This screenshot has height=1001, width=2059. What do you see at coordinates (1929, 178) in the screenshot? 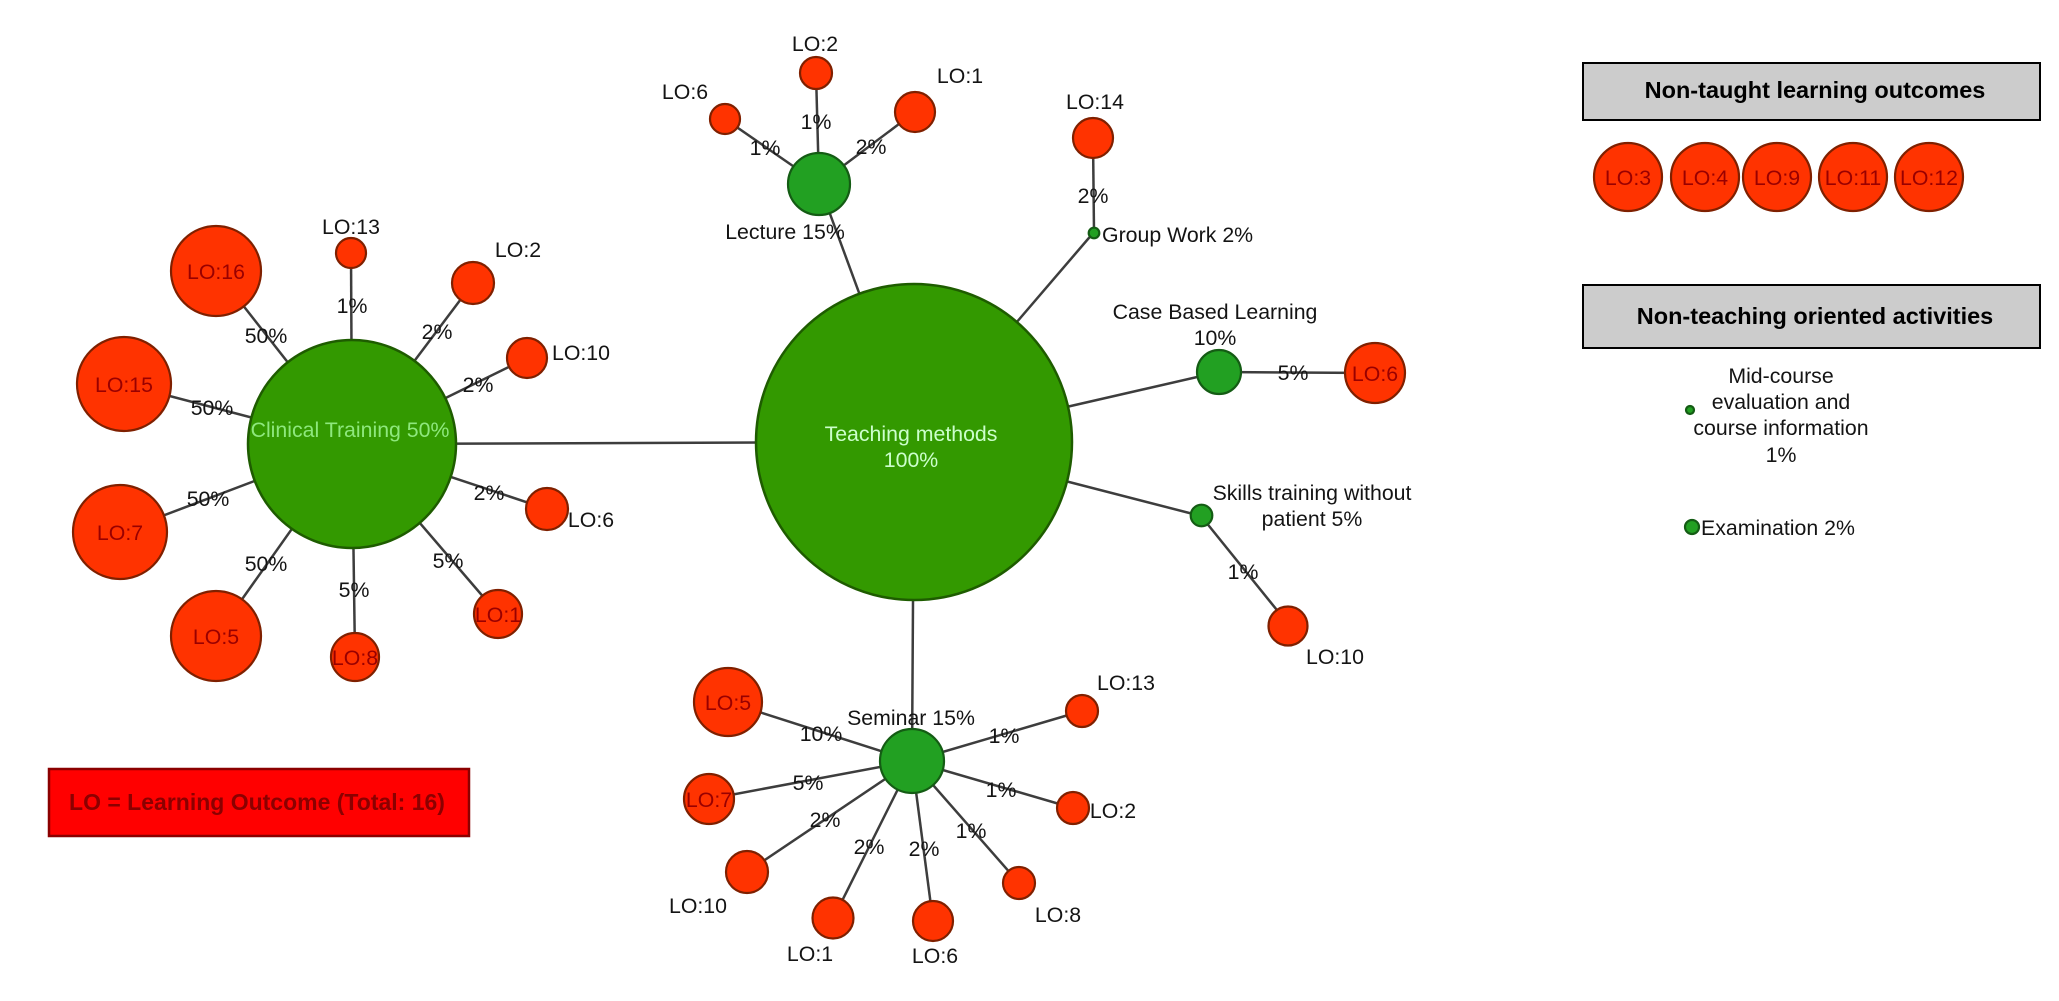
I see `svg-text: LO:12` at bounding box center [1929, 178].